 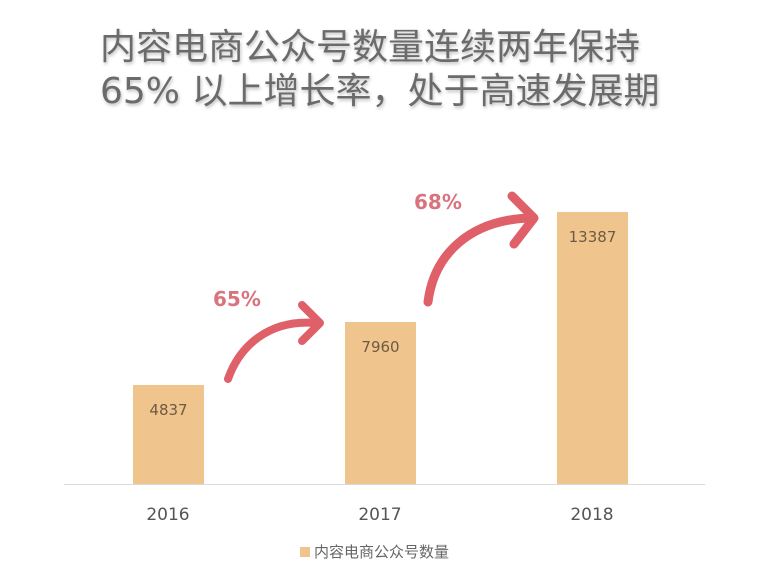 What do you see at coordinates (168, 434) in the screenshot?
I see `bar-2016: 4837` at bounding box center [168, 434].